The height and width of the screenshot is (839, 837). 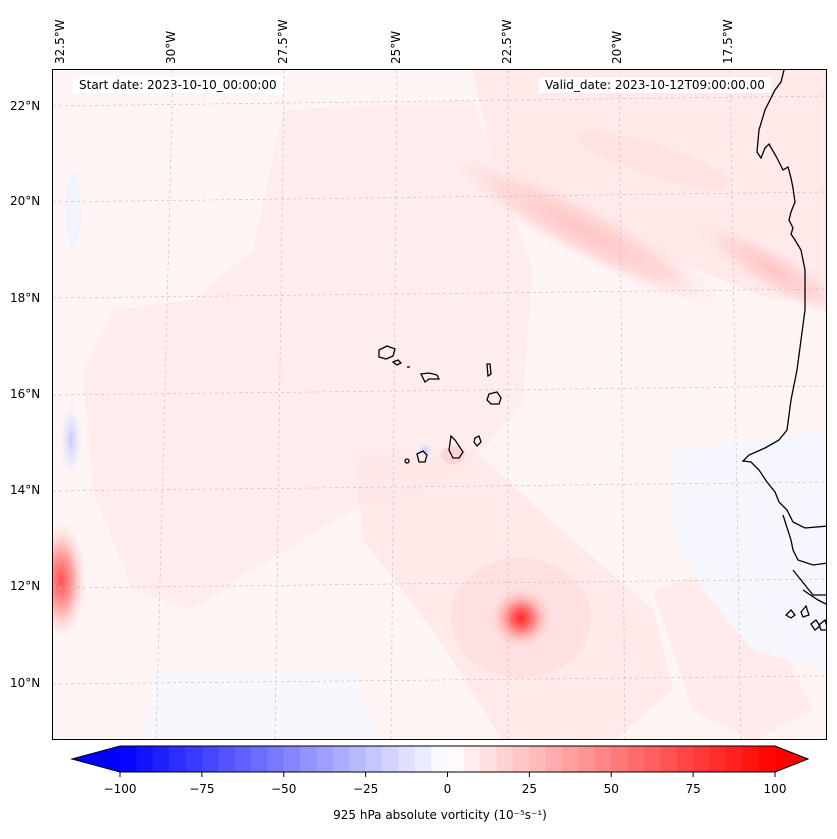 I want to click on colorbar-title: 925 hPa absolute vorticity (10⁻⁵s⁻¹), so click(x=440, y=815).